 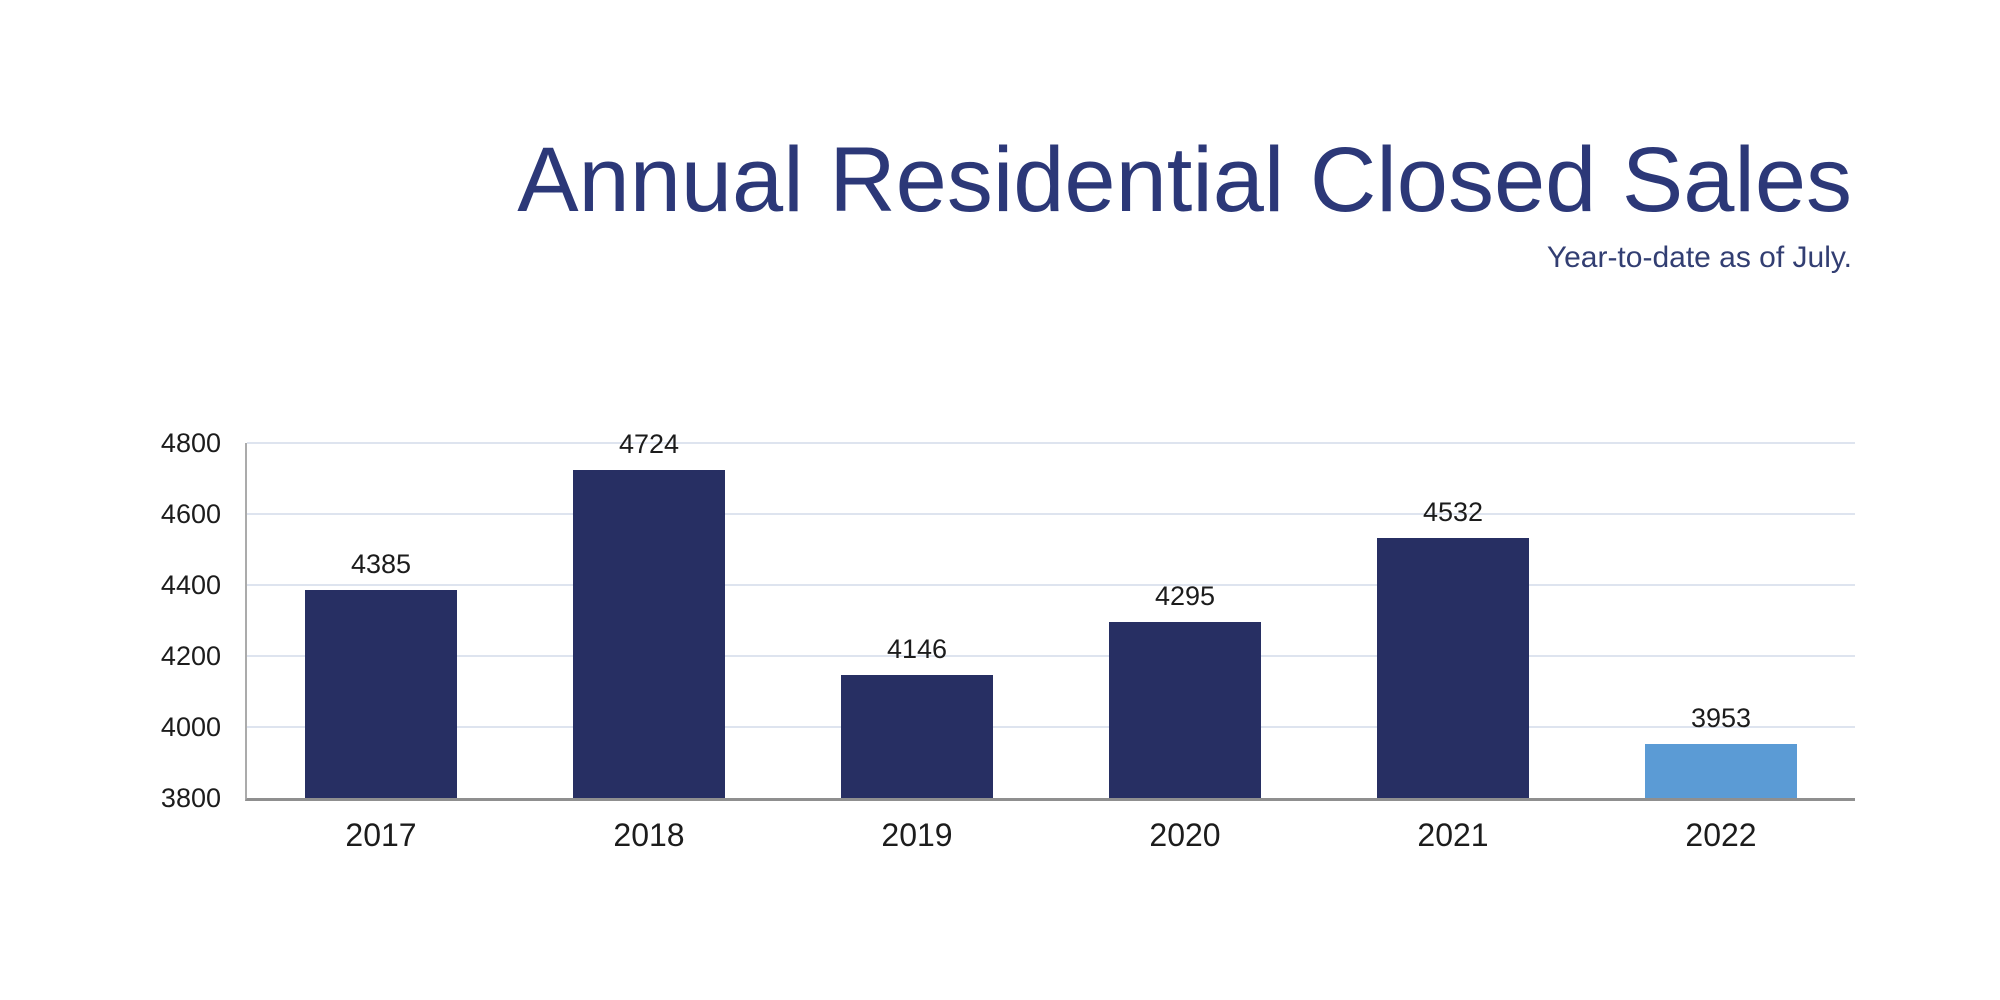 What do you see at coordinates (649, 835) in the screenshot?
I see `x-axis-label: 2018` at bounding box center [649, 835].